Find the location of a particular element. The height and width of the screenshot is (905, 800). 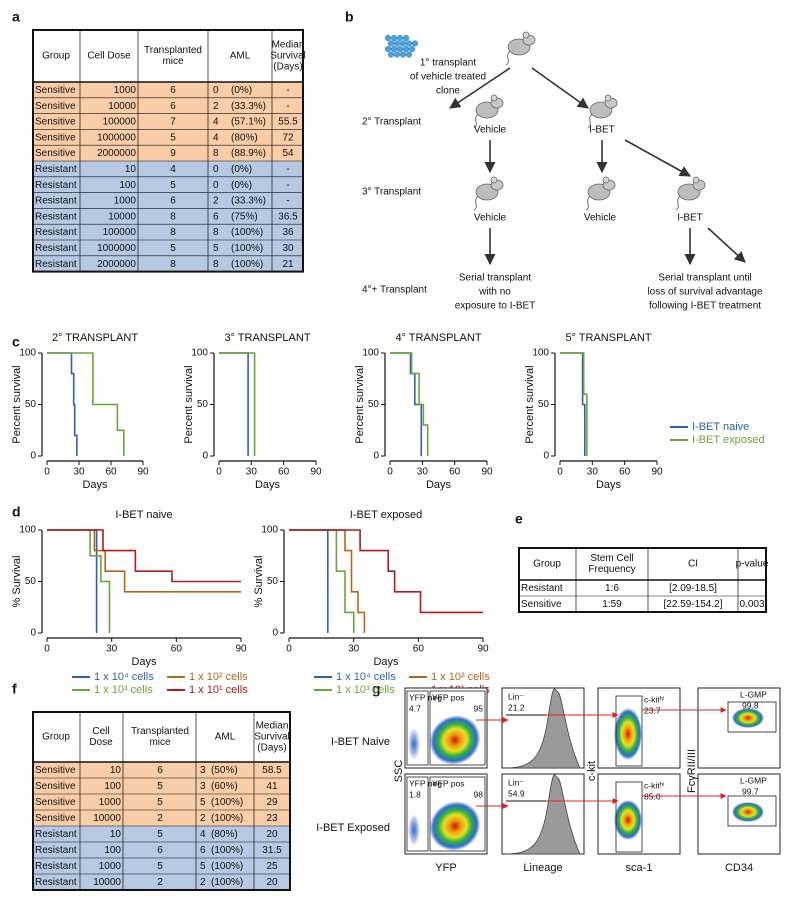

chart-title: I-BET naive is located at coordinates (143, 515).